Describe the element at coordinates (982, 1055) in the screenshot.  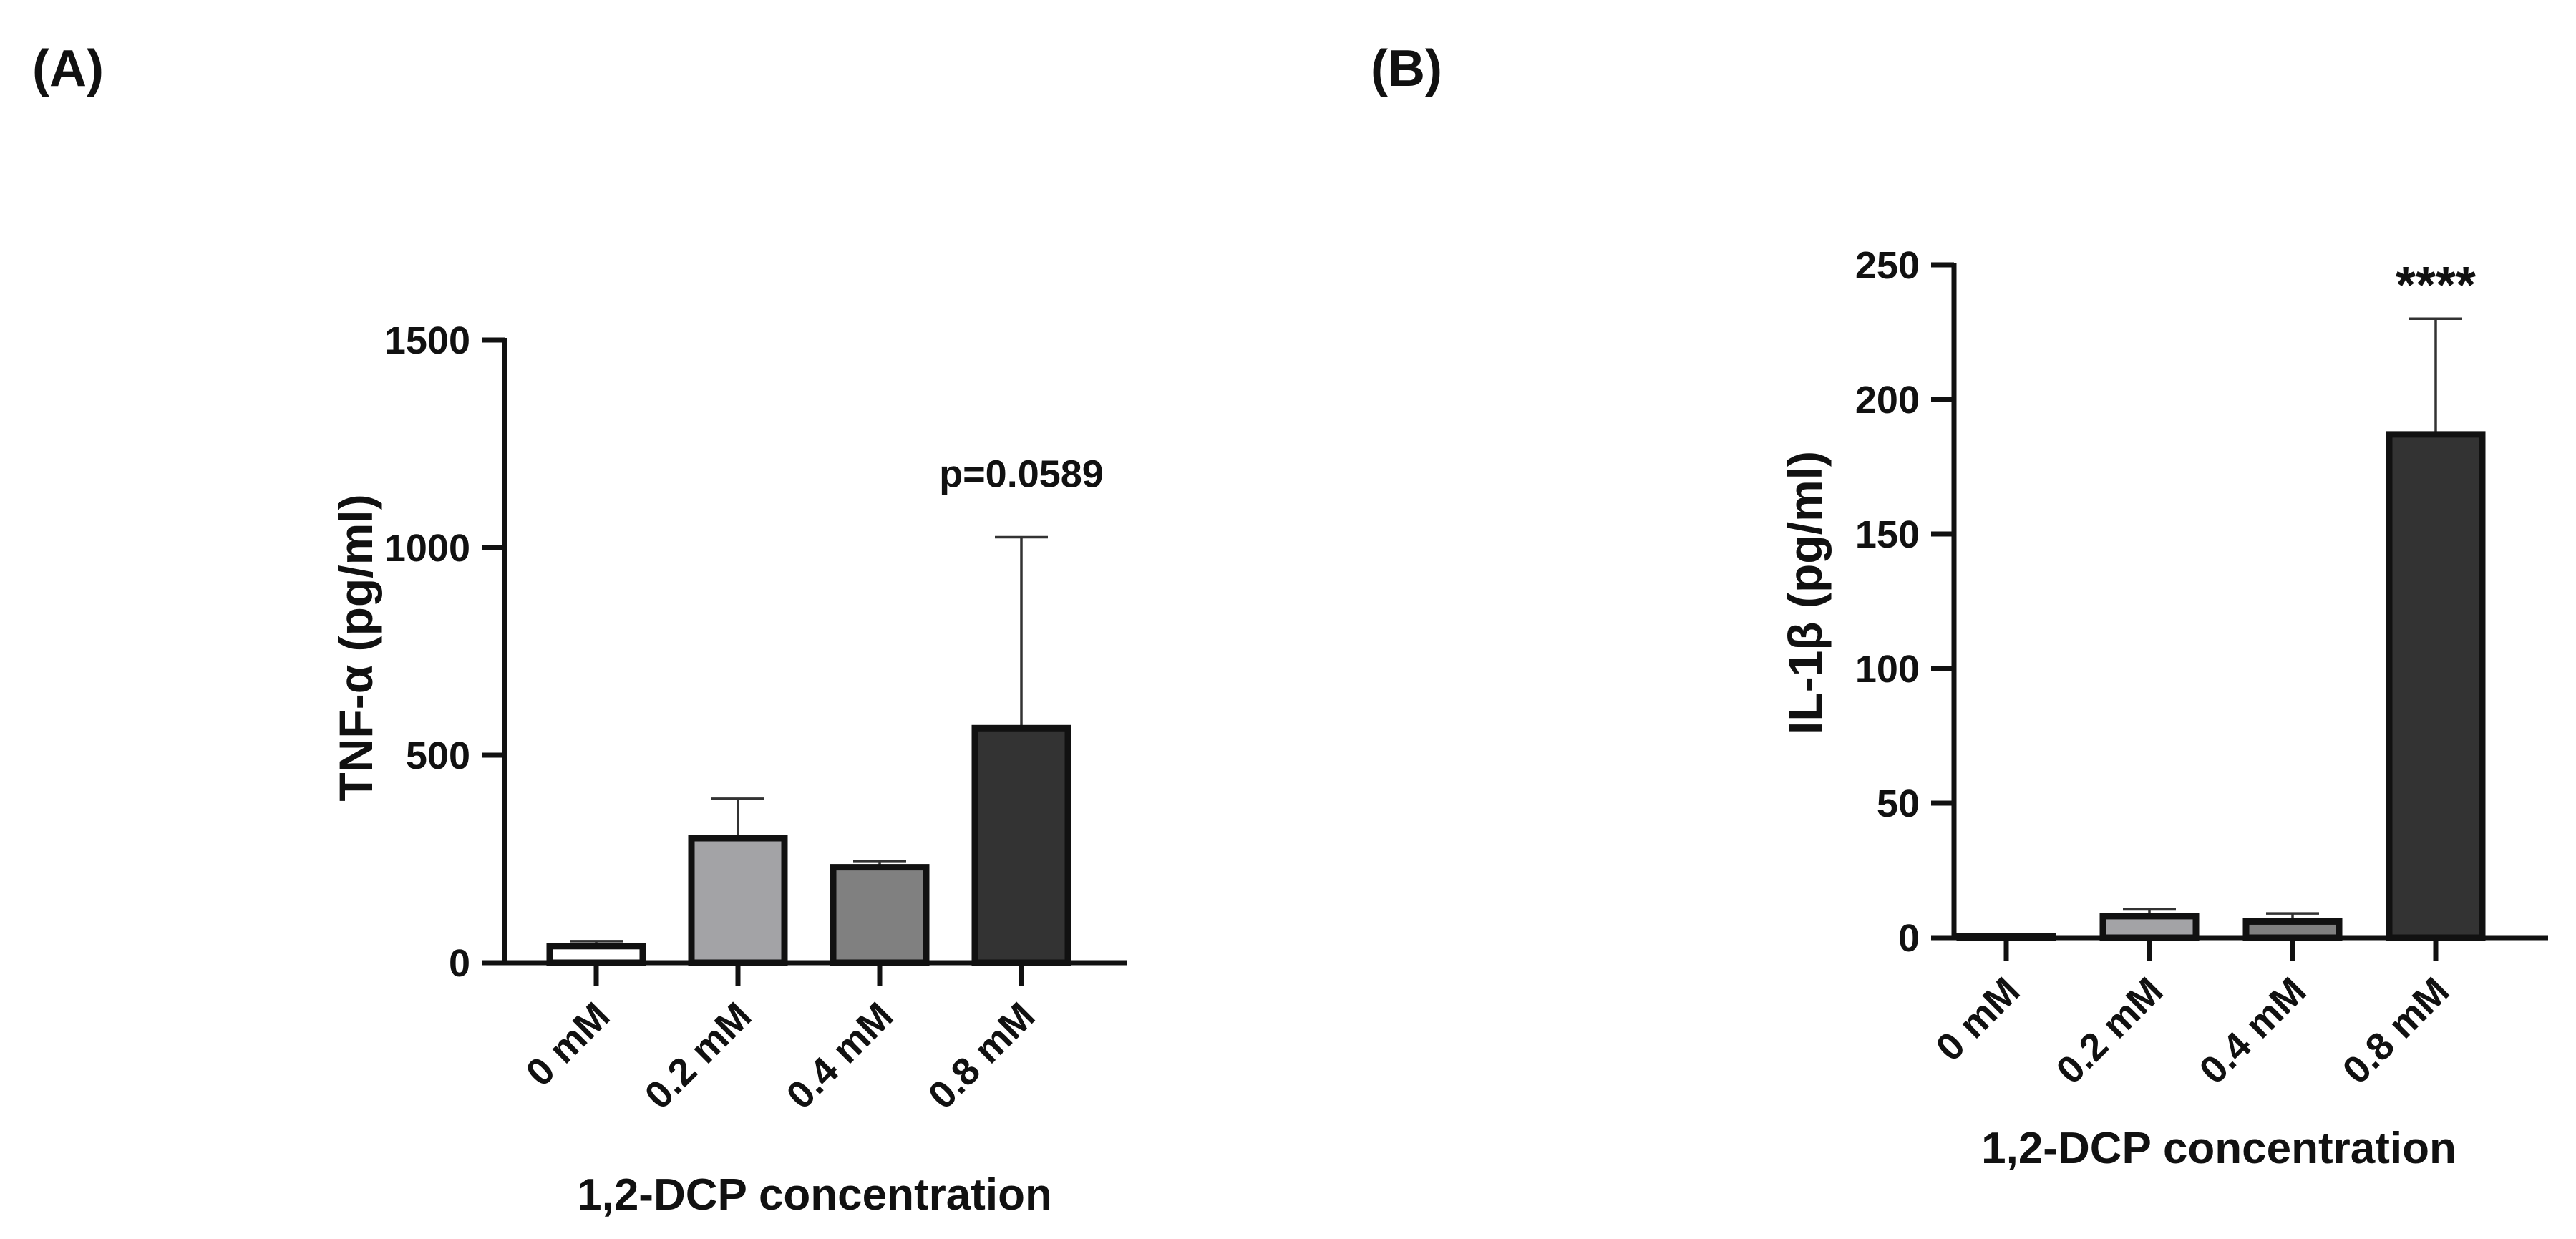
I see `panel-a-category-label-3: 0.8 mM` at that location.